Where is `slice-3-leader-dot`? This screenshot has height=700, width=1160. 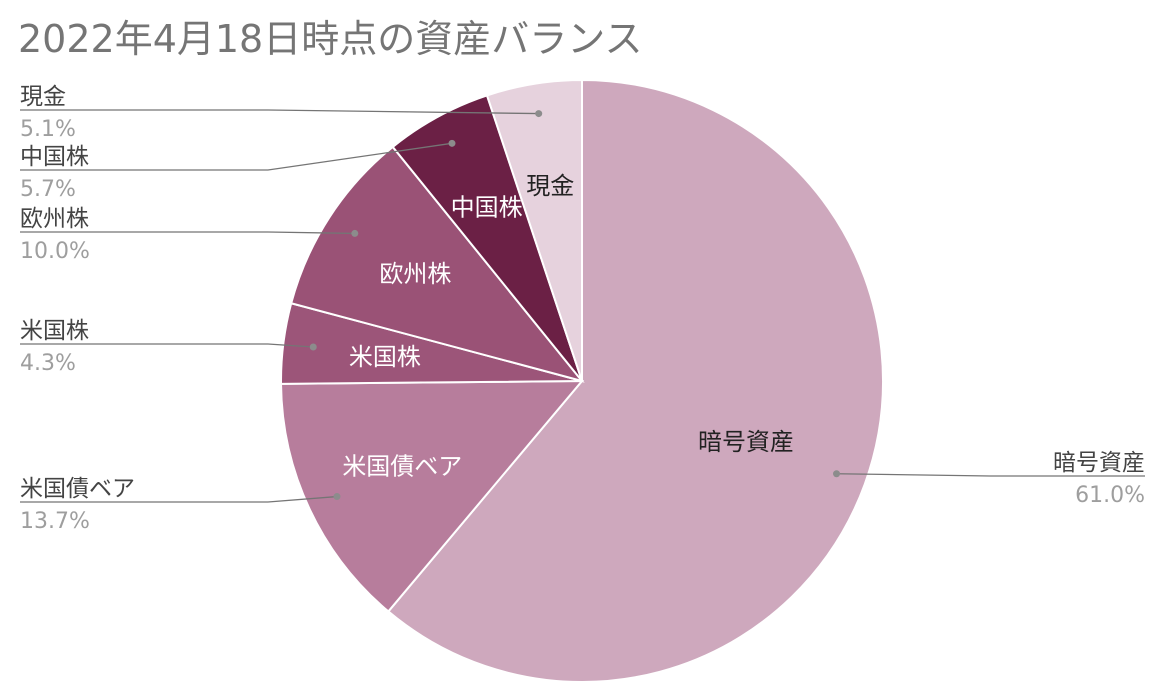 slice-3-leader-dot is located at coordinates (355, 233).